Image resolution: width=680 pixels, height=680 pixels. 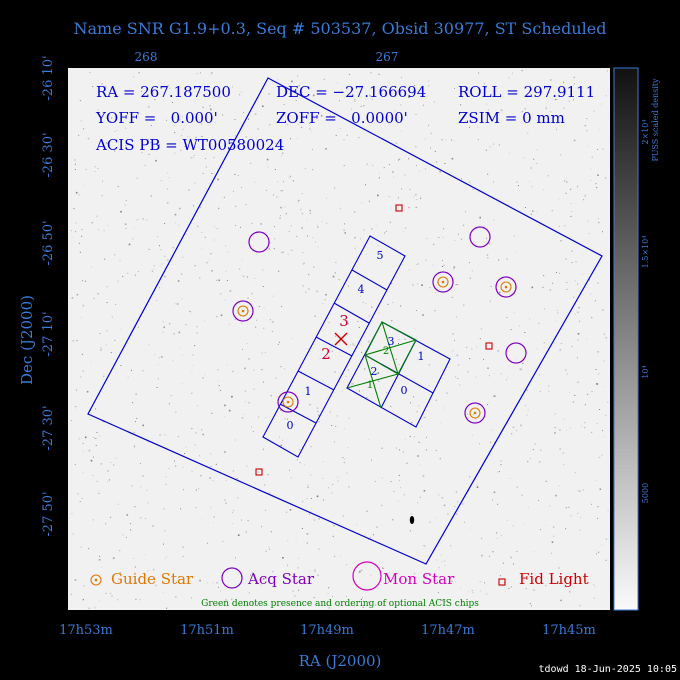 I want to click on chip-label-i3: 3, so click(x=391, y=341).